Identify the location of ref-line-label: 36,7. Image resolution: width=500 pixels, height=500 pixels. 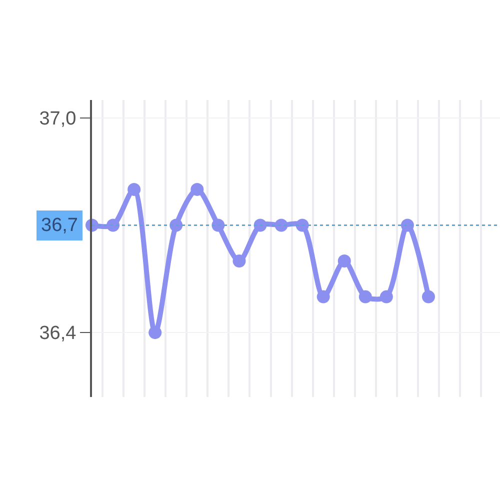
(59, 225).